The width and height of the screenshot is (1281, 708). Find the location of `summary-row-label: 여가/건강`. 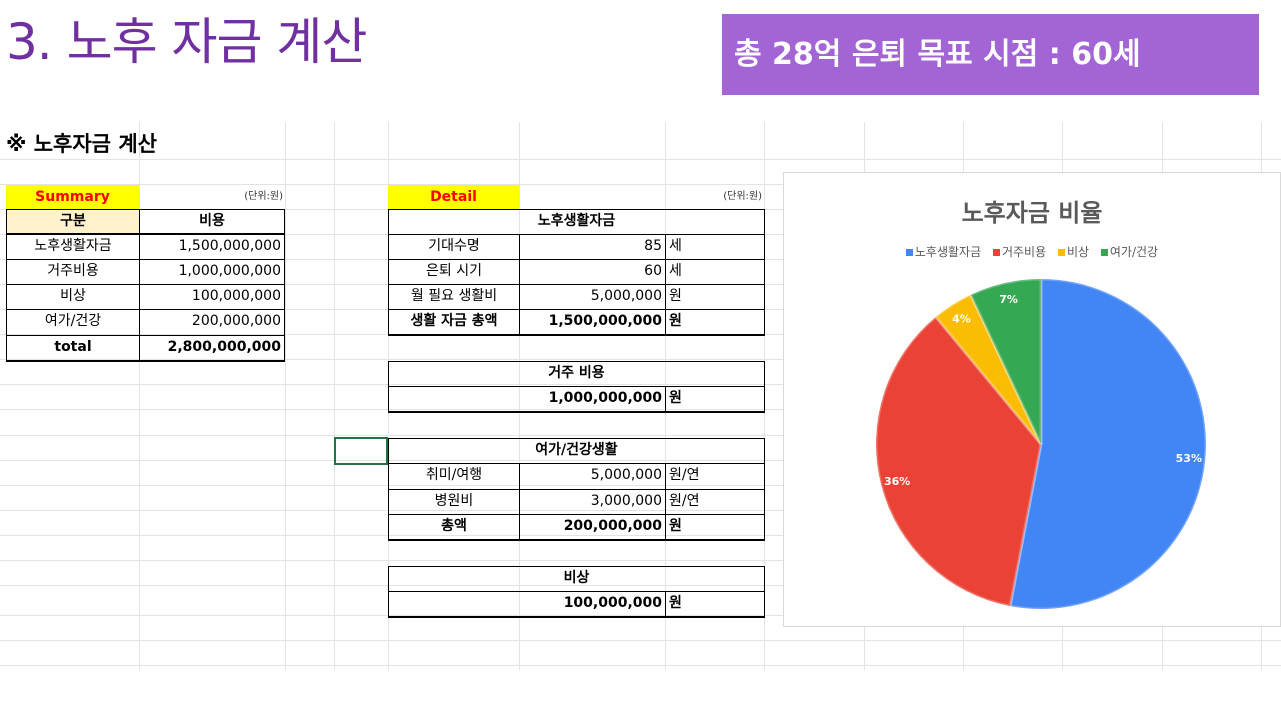

summary-row-label: 여가/건강 is located at coordinates (73, 322).